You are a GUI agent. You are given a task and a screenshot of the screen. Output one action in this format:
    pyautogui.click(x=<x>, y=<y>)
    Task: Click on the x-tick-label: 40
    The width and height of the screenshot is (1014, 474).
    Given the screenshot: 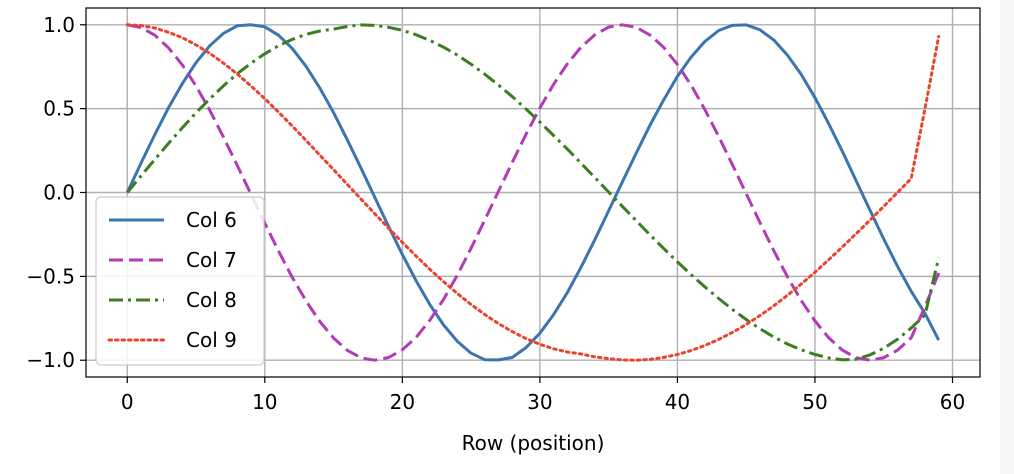 What is the action you would take?
    pyautogui.click(x=677, y=402)
    